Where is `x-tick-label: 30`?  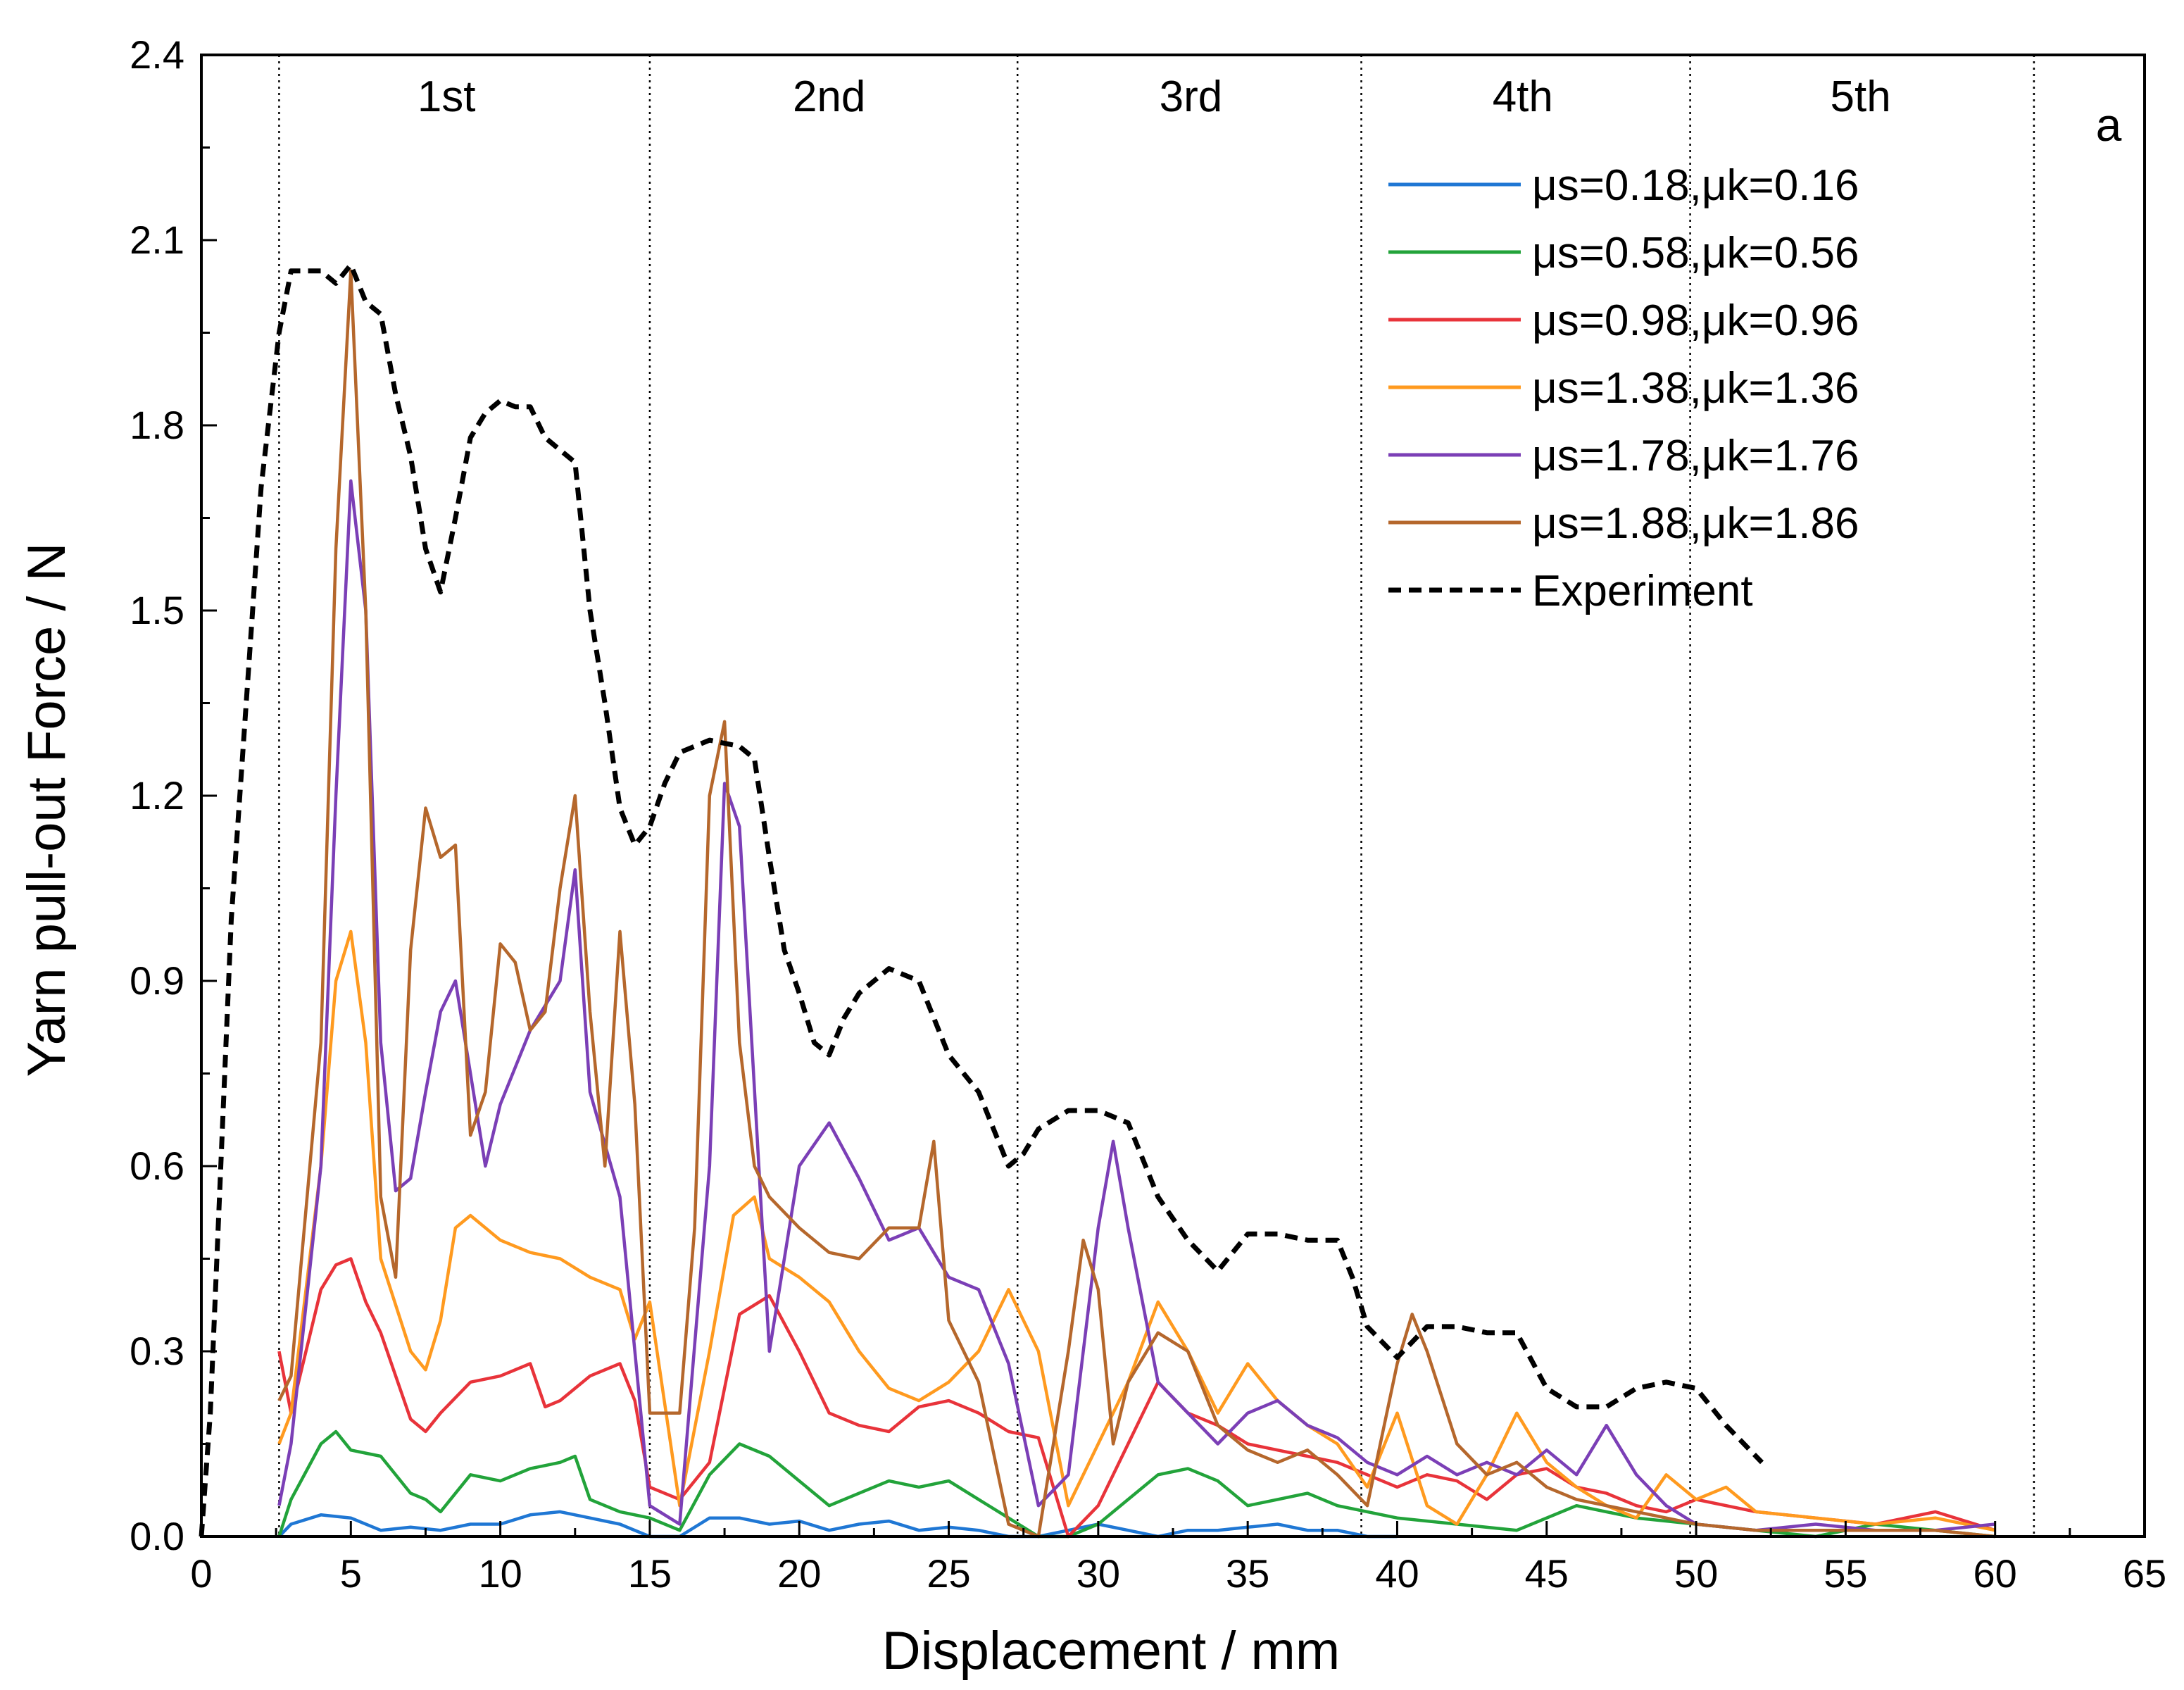 x-tick-label: 30 is located at coordinates (1098, 1573).